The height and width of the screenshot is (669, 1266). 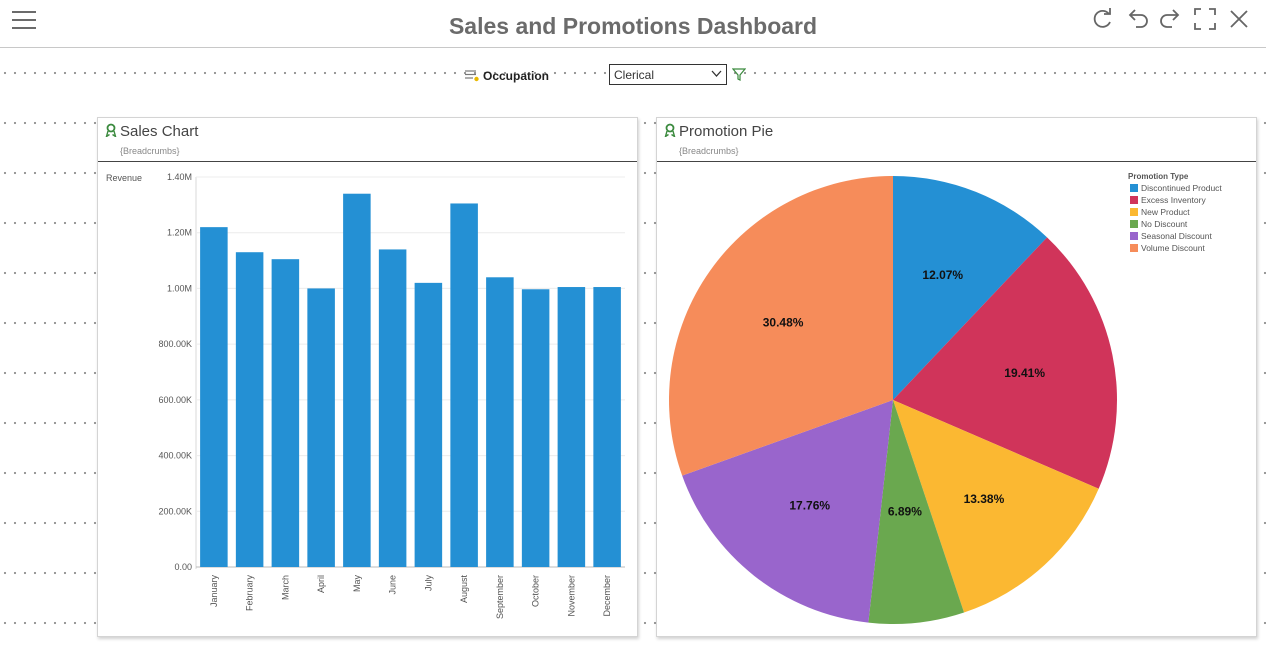 What do you see at coordinates (787, 511) in the screenshot?
I see `pie-slice-seasonal-discount` at bounding box center [787, 511].